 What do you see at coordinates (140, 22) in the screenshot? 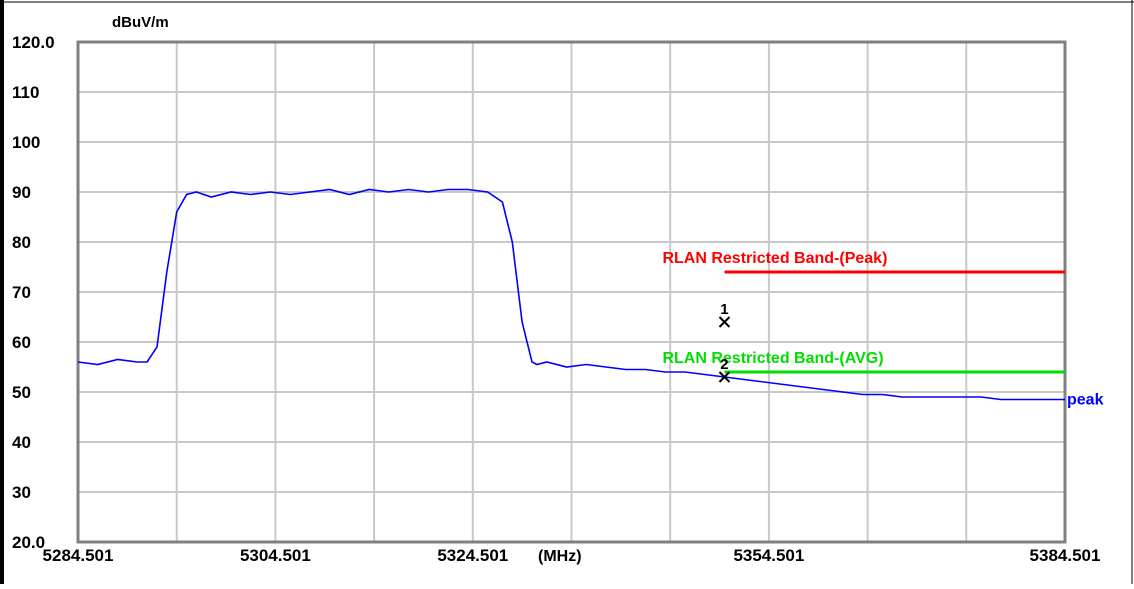
I see `y-axis-unit: dBuV/m` at bounding box center [140, 22].